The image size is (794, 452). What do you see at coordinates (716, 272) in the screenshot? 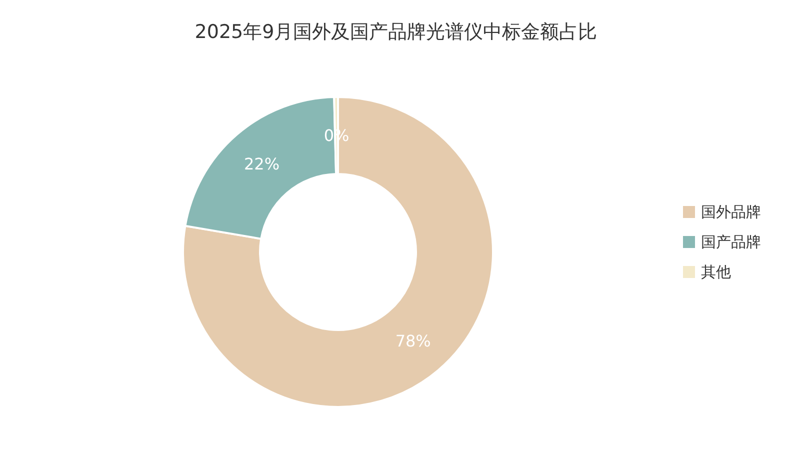
I see `legend-label: 其他` at bounding box center [716, 272].